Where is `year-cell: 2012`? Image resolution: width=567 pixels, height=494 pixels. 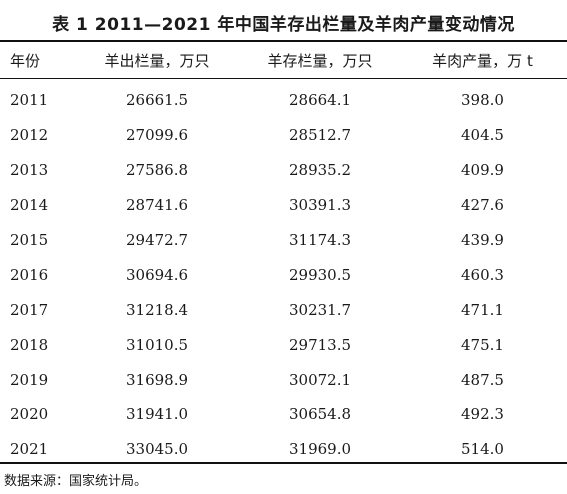
year-cell: 2012 is located at coordinates (29, 135).